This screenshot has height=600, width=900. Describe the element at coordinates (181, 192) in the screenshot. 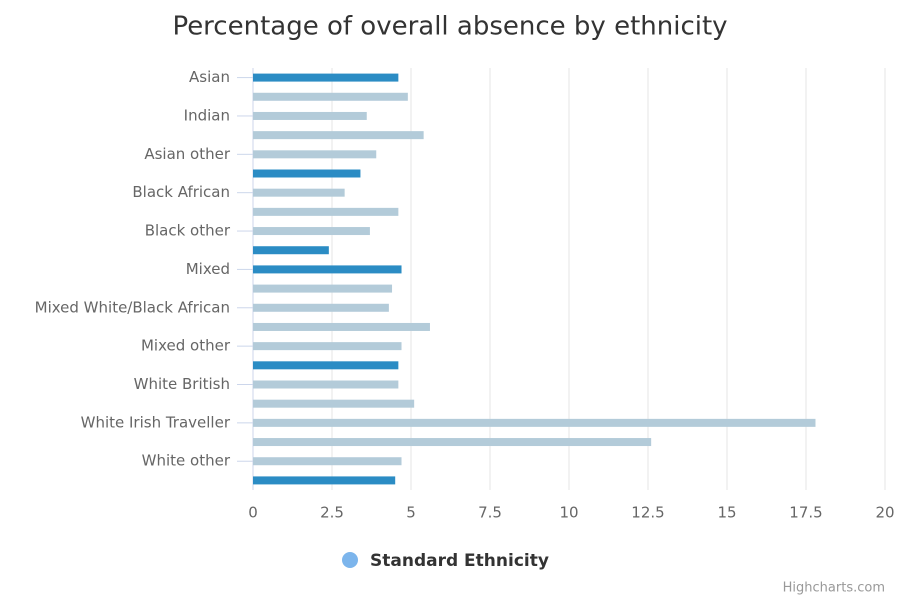

I see `y-tick-label: Black African` at that location.